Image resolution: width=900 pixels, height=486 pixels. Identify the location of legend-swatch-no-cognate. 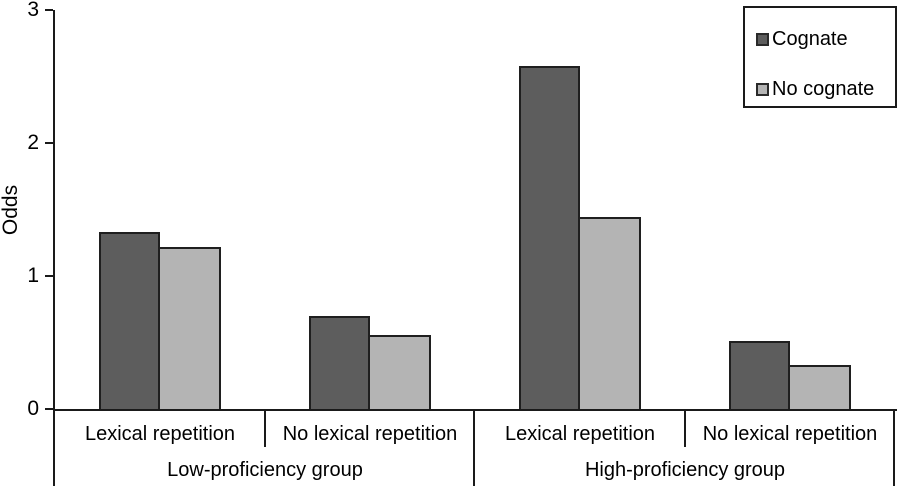
(762, 89).